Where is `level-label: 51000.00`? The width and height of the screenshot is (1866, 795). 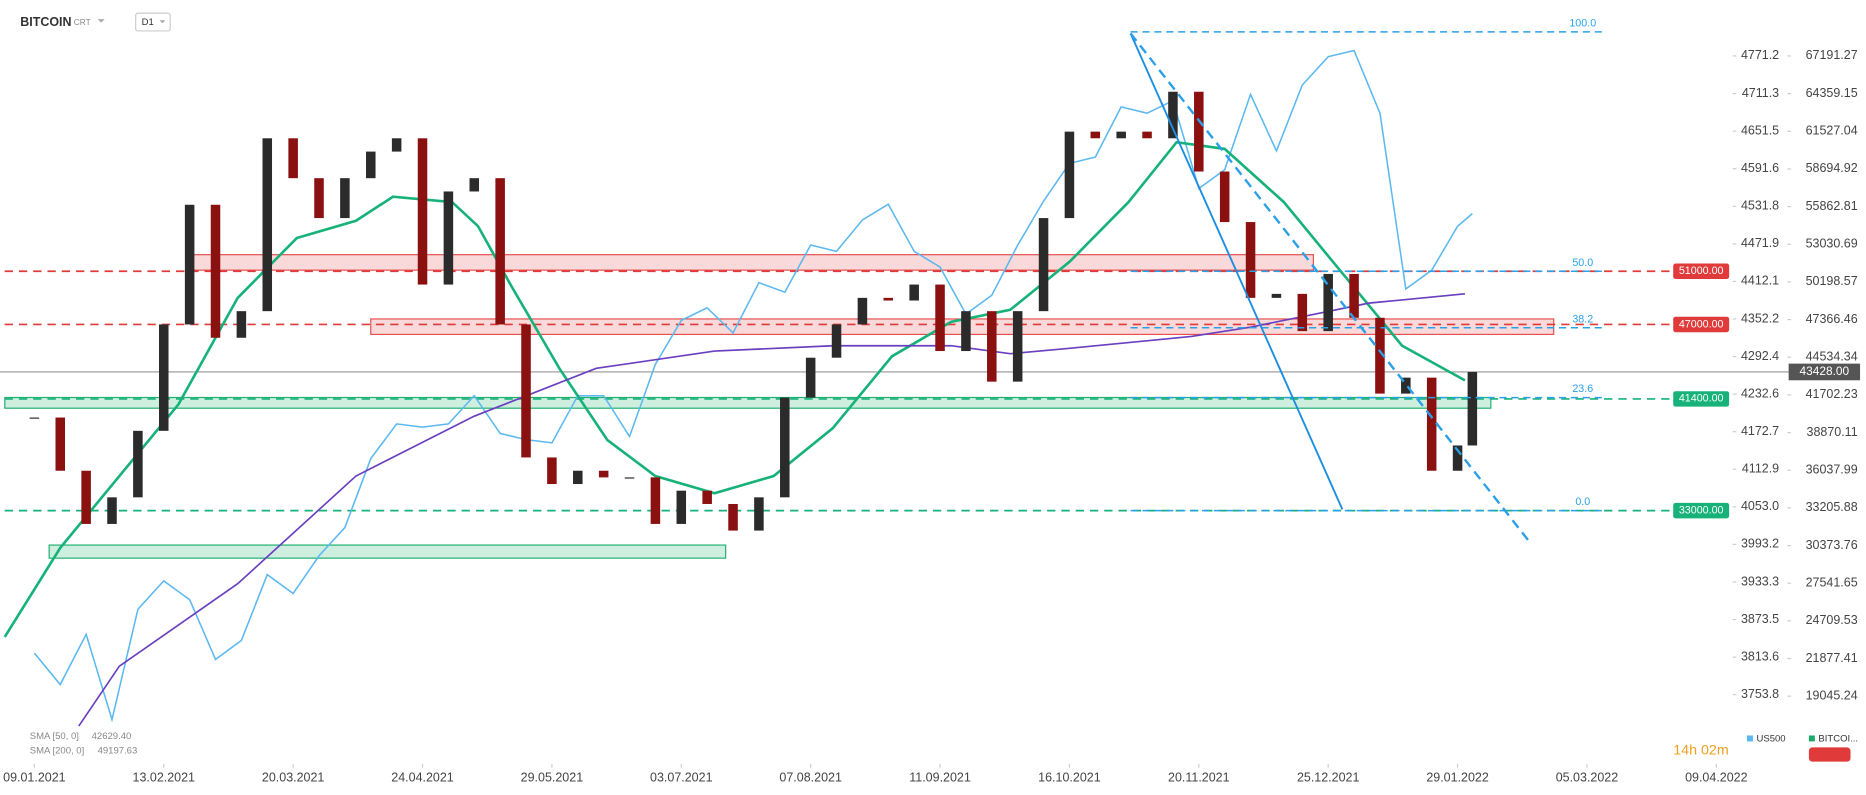
level-label: 51000.00 is located at coordinates (1701, 271).